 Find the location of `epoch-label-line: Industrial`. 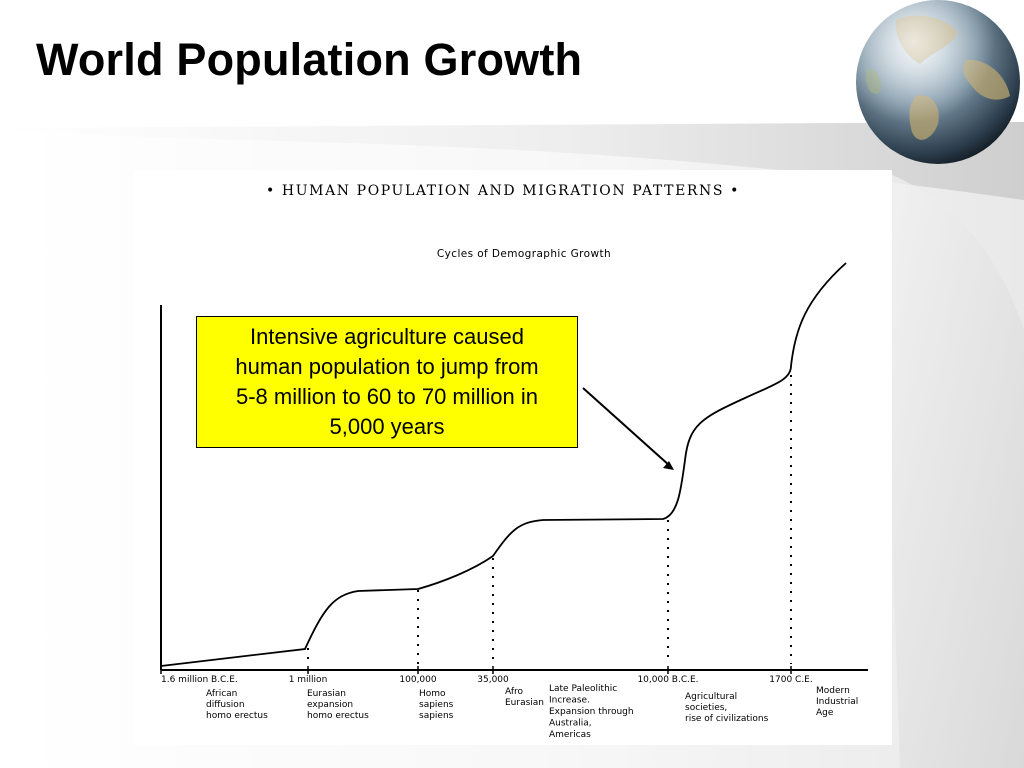

epoch-label-line: Industrial is located at coordinates (837, 702).